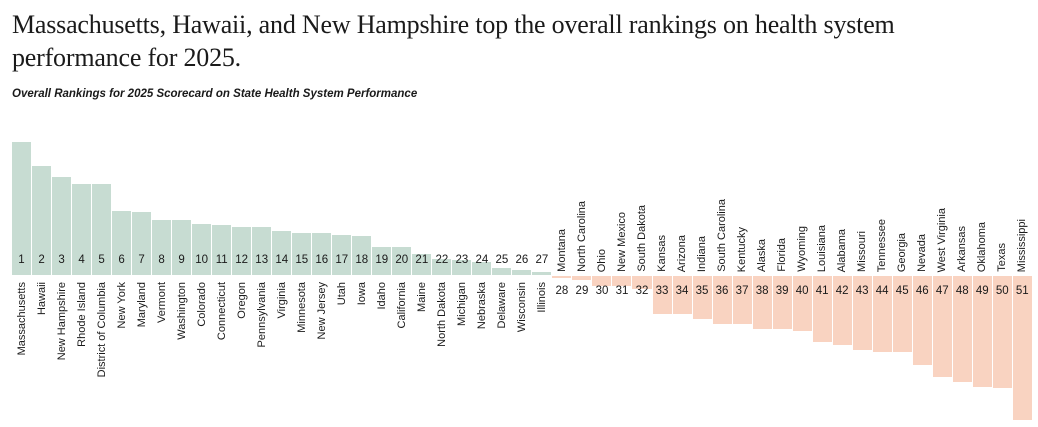 The height and width of the screenshot is (427, 1038). Describe the element at coordinates (942, 291) in the screenshot. I see `rank-number-west-virginia: 47` at that location.